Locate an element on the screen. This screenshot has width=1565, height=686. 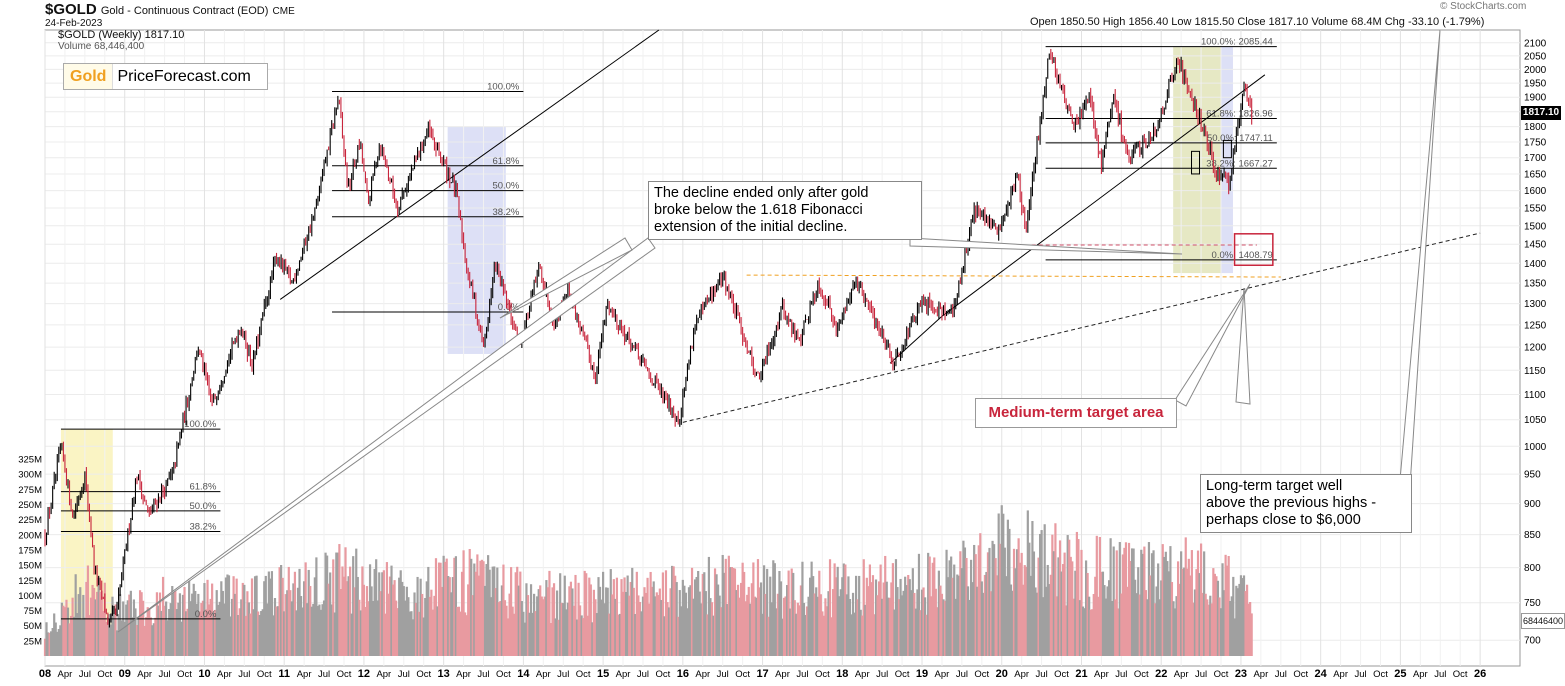
fib-label-9: 0.0% is located at coordinates (509, 307).